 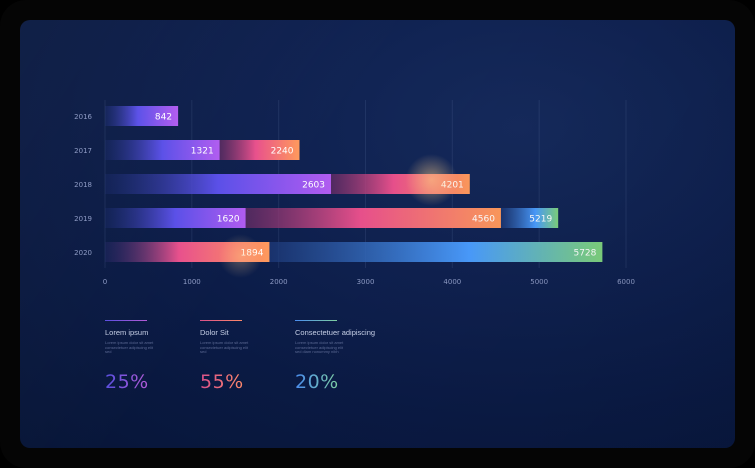 What do you see at coordinates (228, 220) in the screenshot?
I see `data-label: 1620` at bounding box center [228, 220].